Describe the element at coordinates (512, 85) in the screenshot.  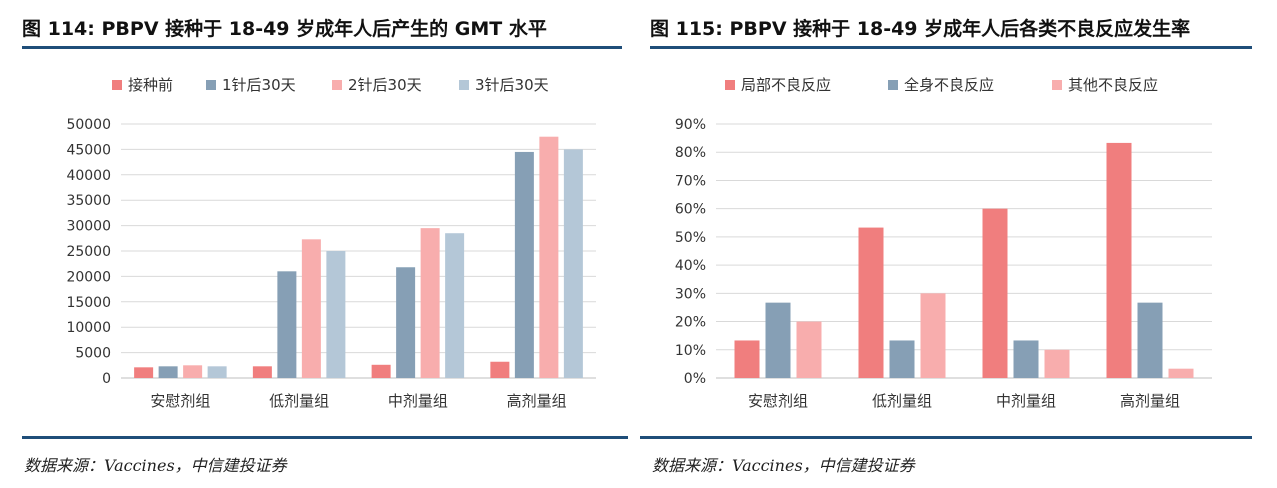
I see `legend-label: 3针后30天` at that location.